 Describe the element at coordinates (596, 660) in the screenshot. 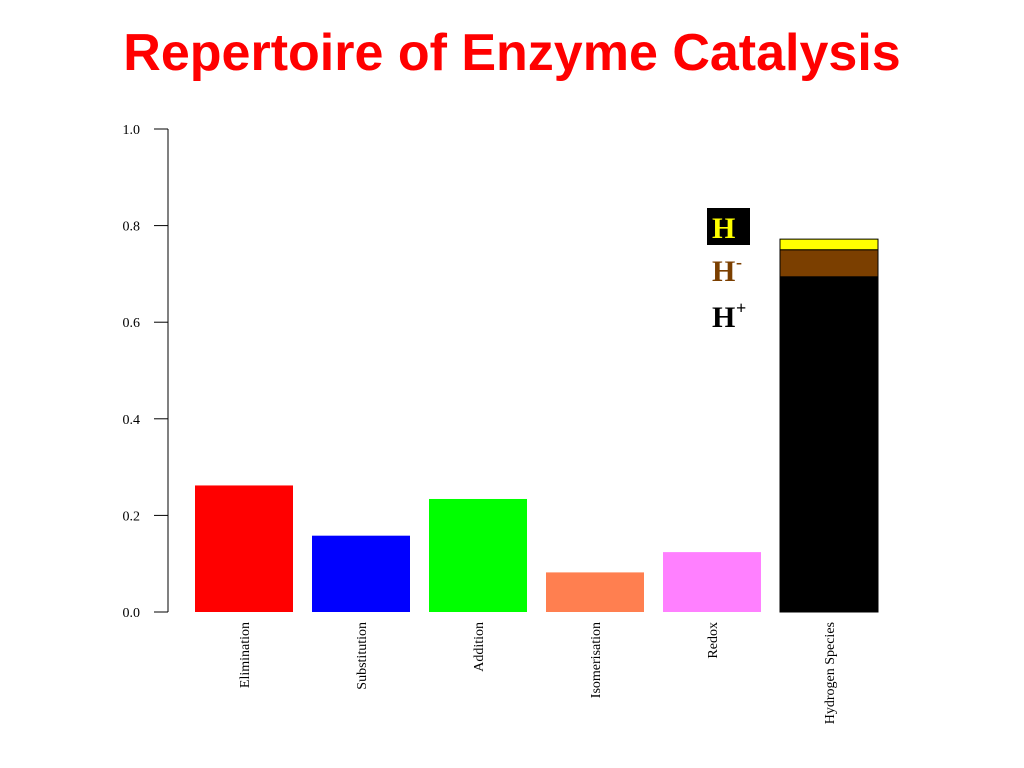

I see `category-label: Isomerisation` at that location.